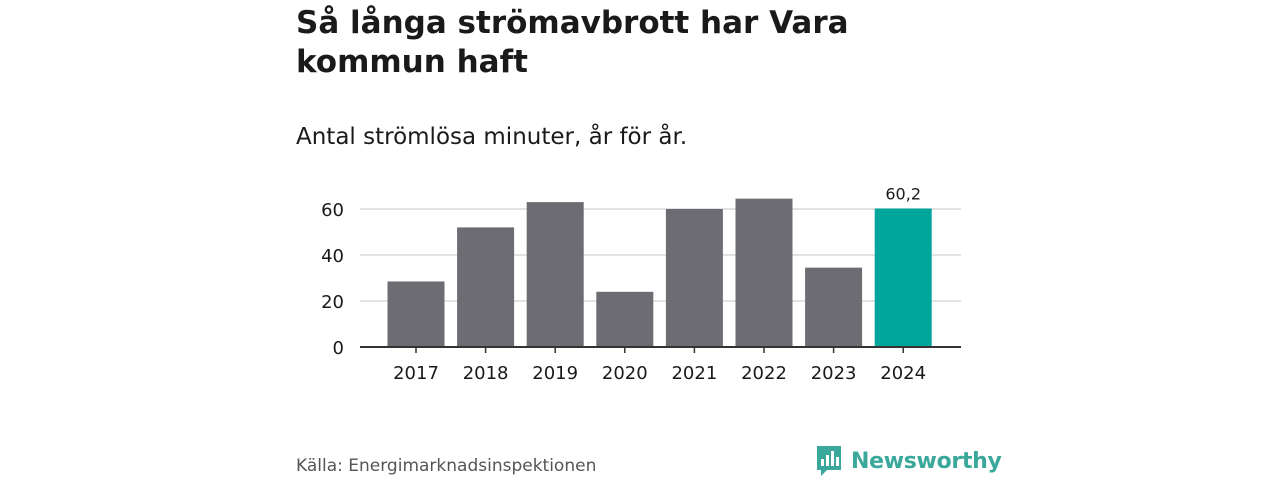 This screenshot has width=1280, height=480. Describe the element at coordinates (332, 302) in the screenshot. I see `y-tick-label: 20` at that location.